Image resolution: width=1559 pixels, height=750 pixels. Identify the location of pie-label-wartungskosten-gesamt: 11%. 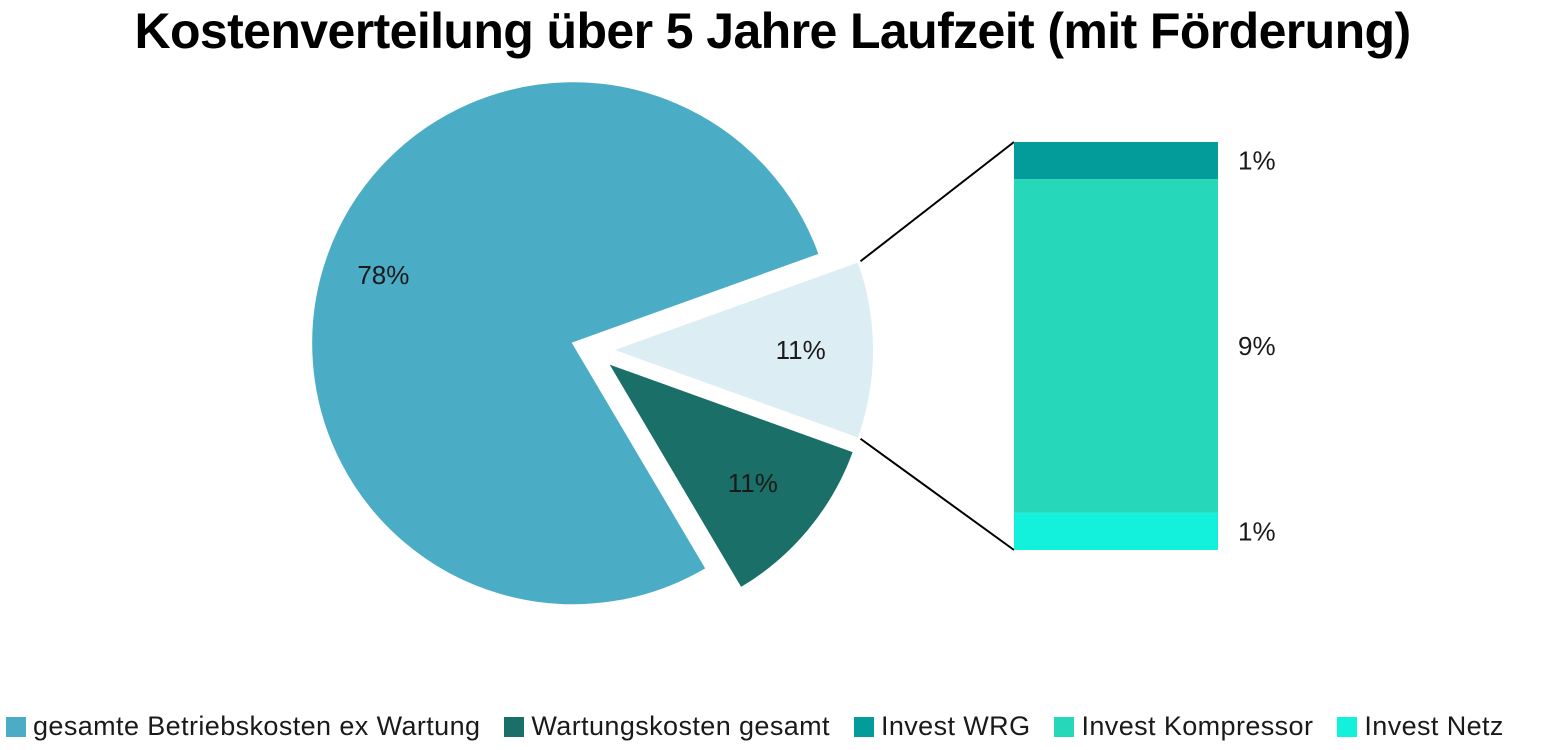
(753, 483).